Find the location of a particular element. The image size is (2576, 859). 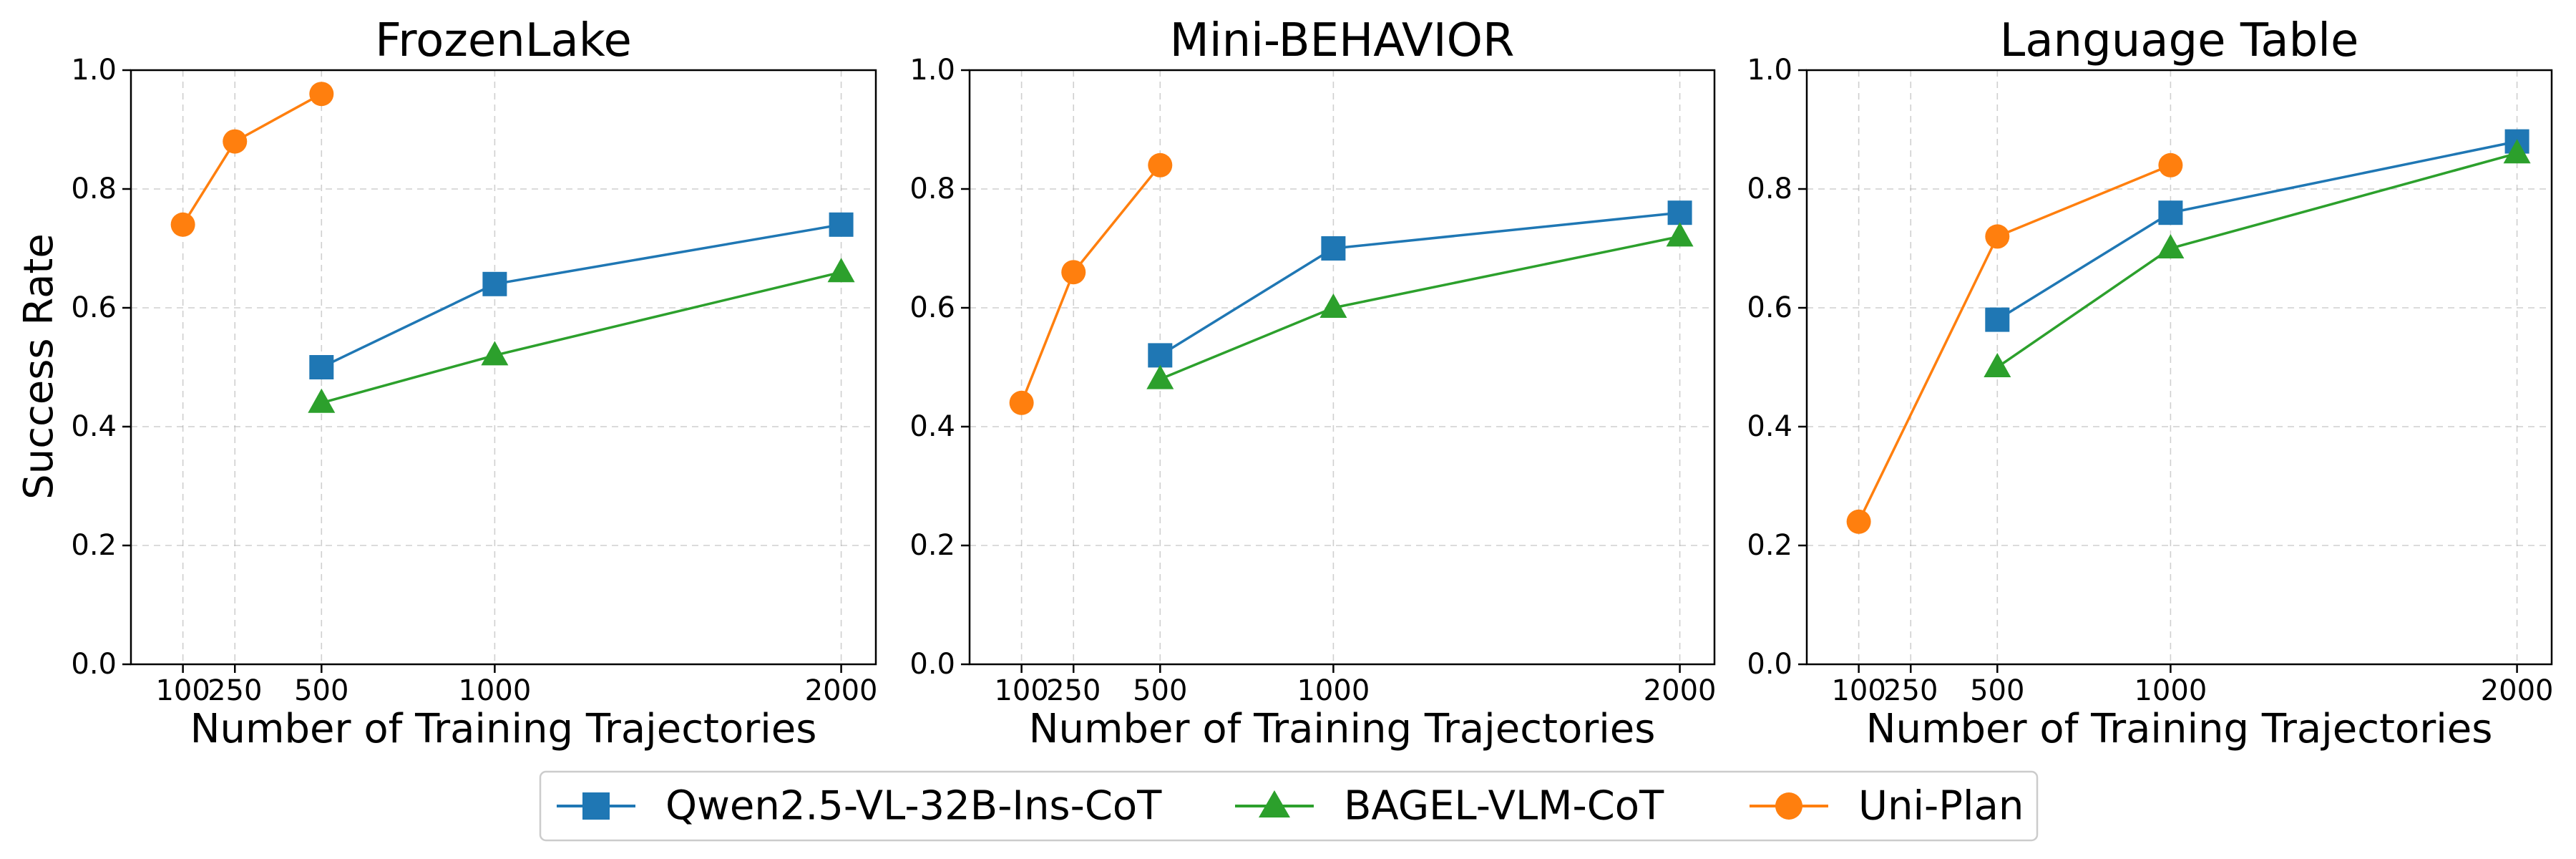

frozenlake-xtick-label-2: 500 is located at coordinates (321, 690).